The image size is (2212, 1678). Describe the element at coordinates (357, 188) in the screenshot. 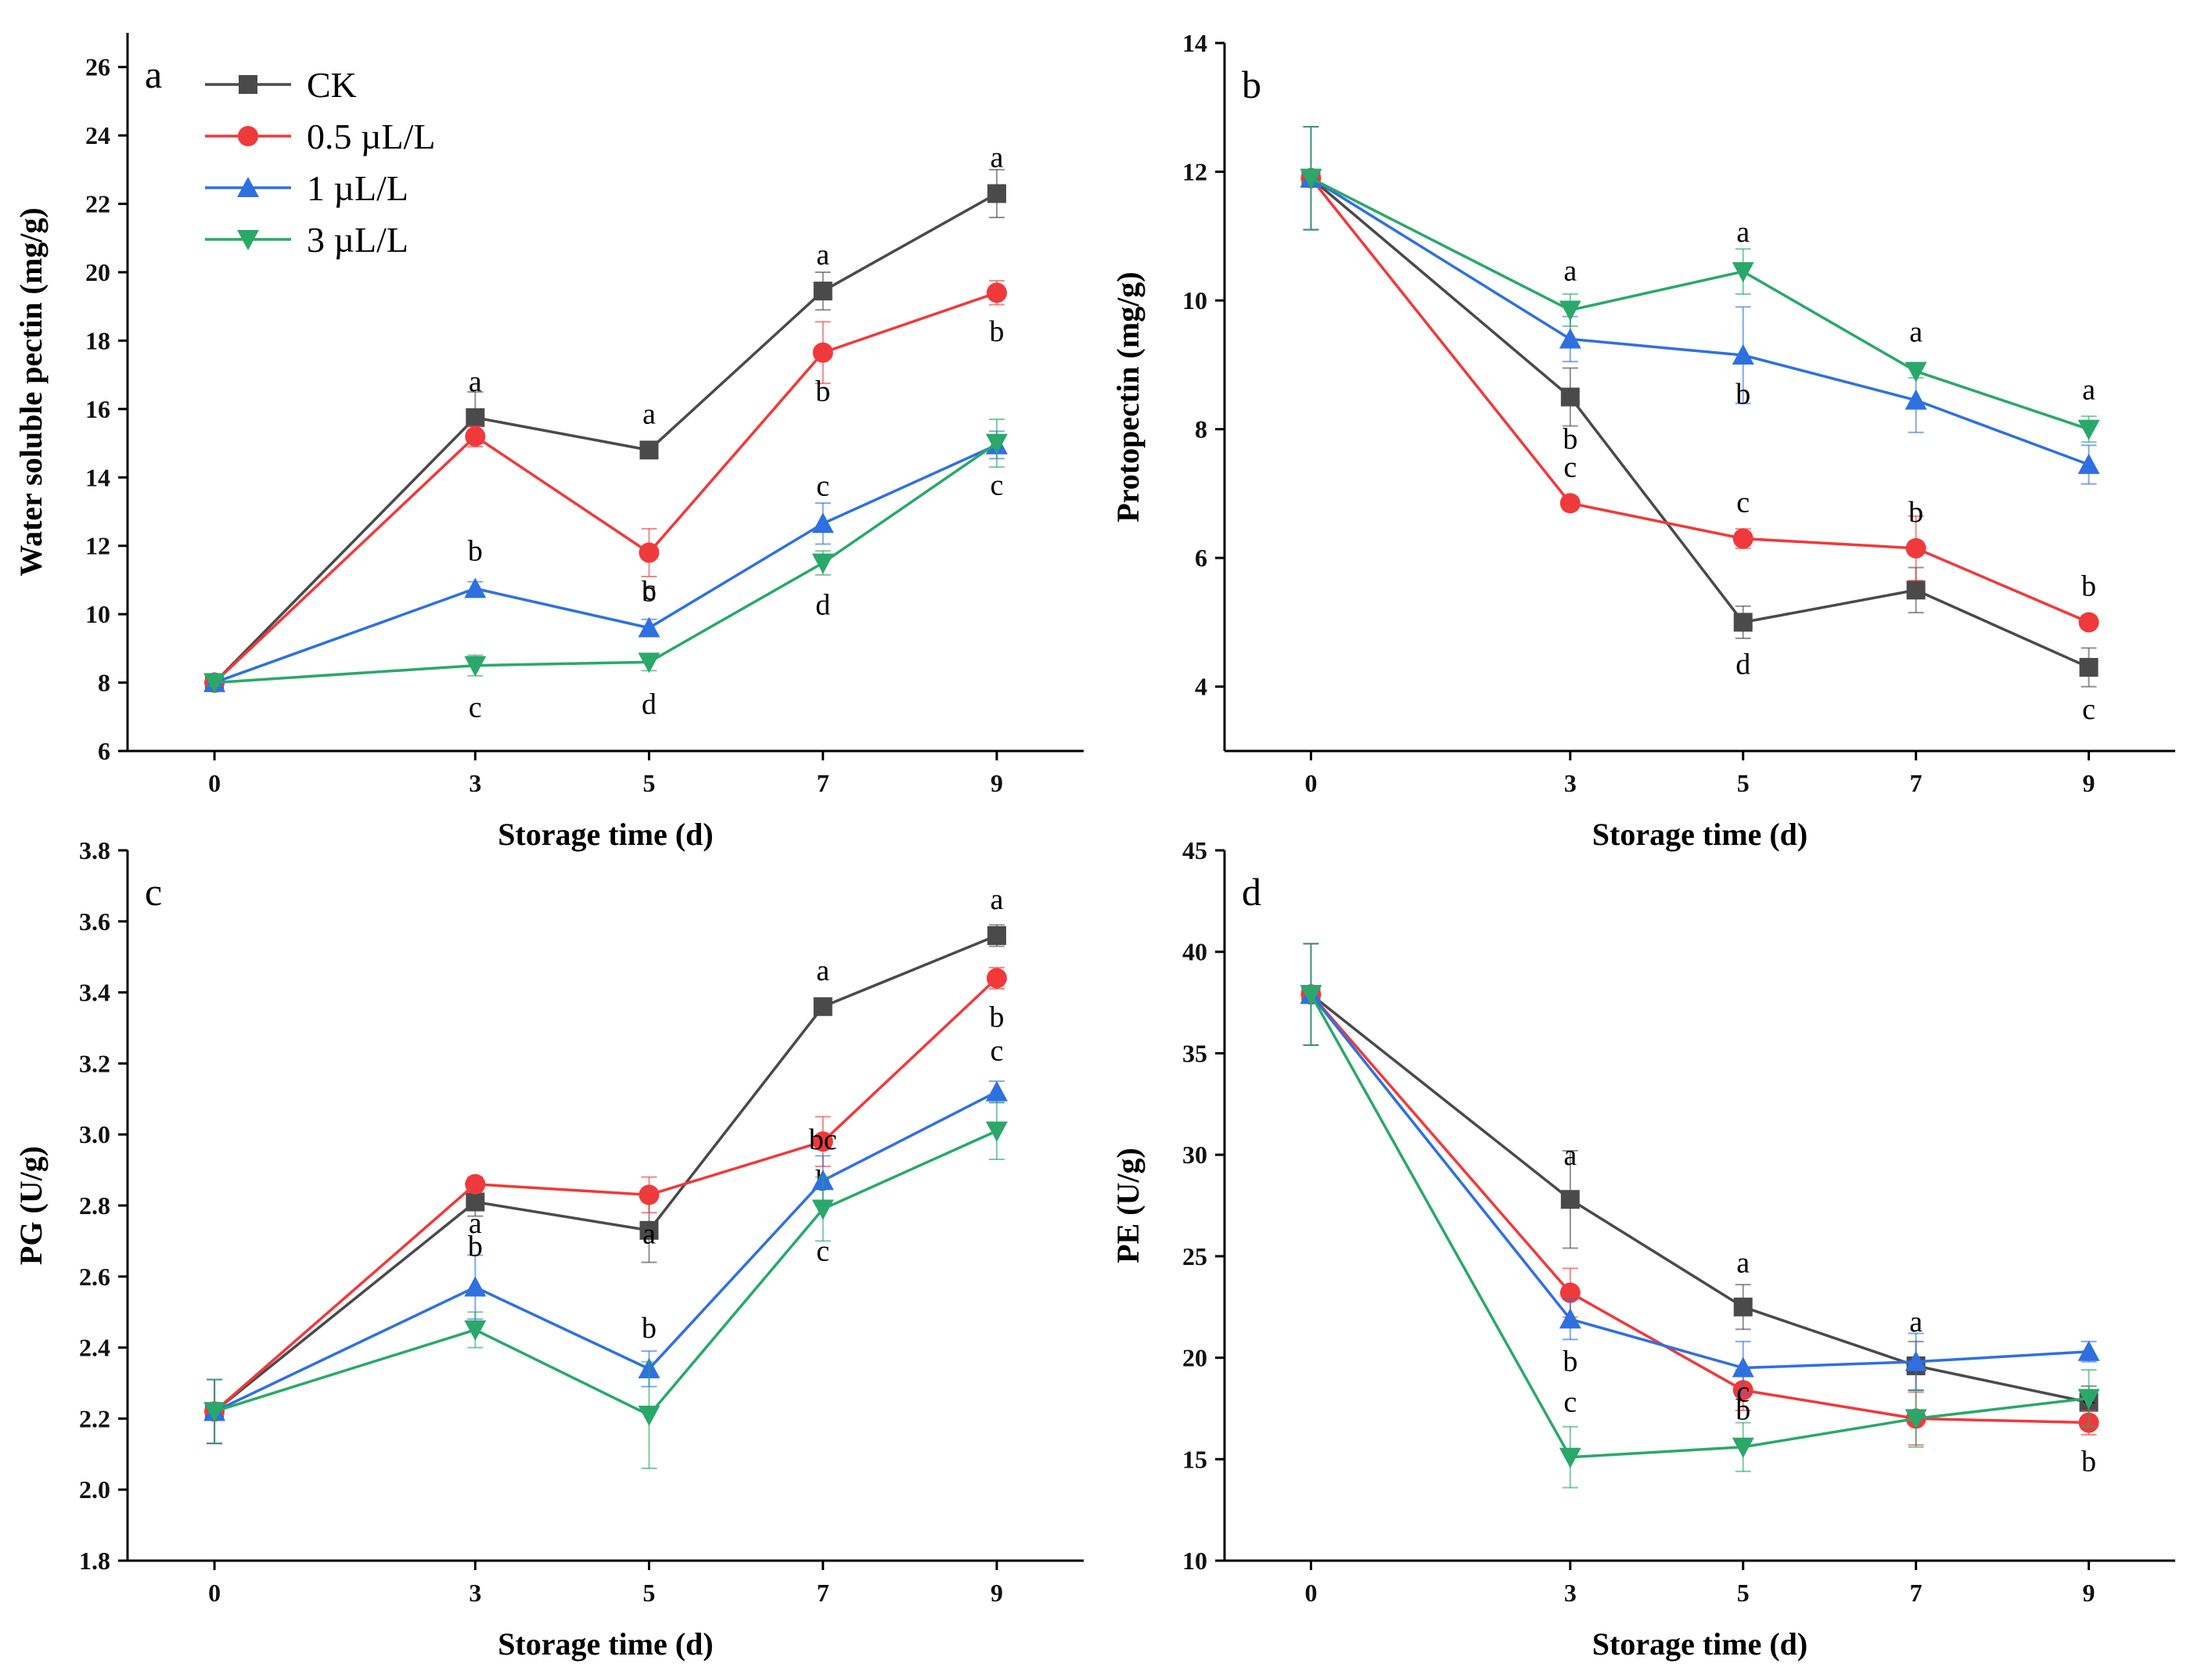

I see `legend-label: 1 µL/L` at that location.